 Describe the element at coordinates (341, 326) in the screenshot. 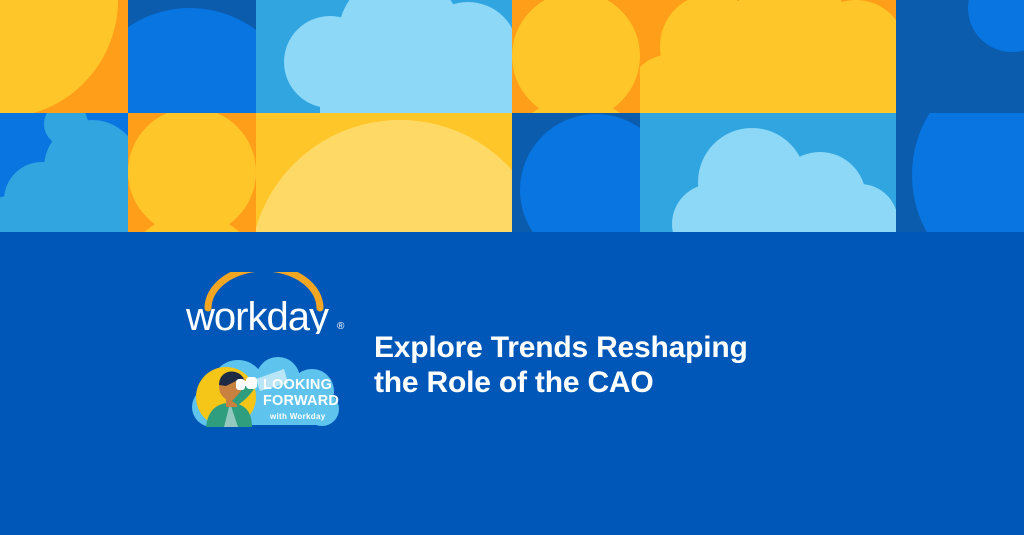

I see `workday-registered-mark: ®` at that location.